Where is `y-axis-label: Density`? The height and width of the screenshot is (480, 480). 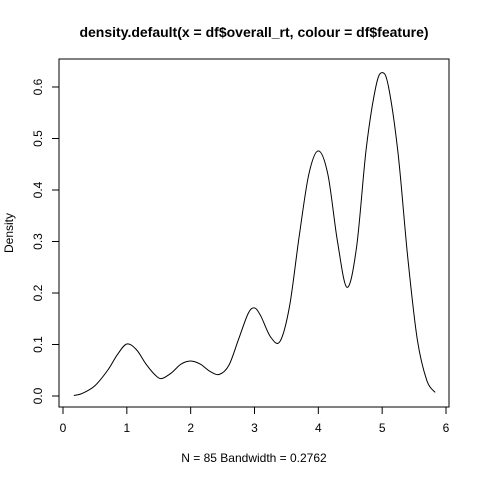 y-axis-label: Density is located at coordinates (9, 233).